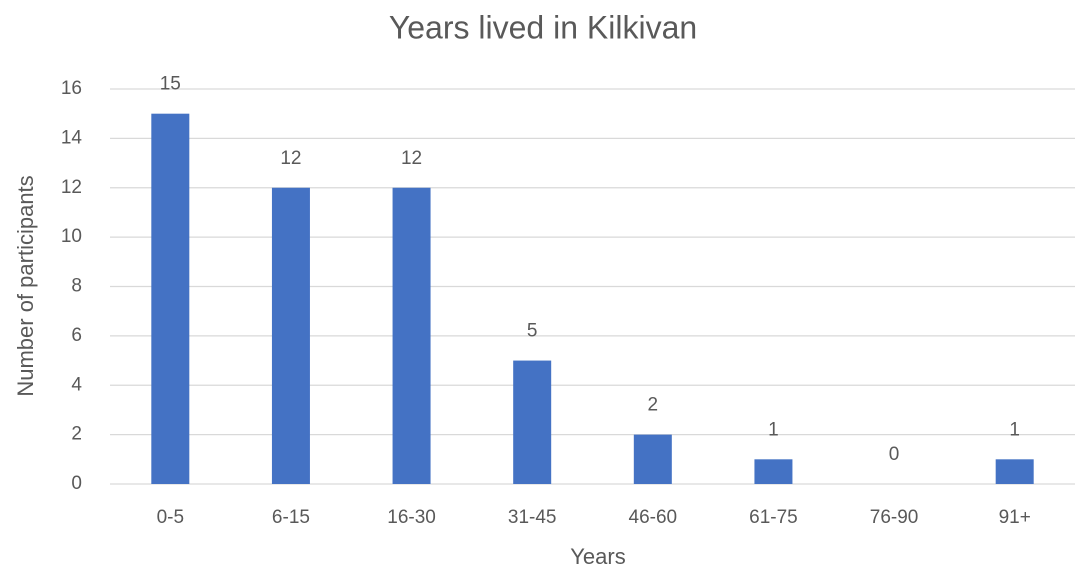  I want to click on y-tick-label: 4, so click(76, 384).